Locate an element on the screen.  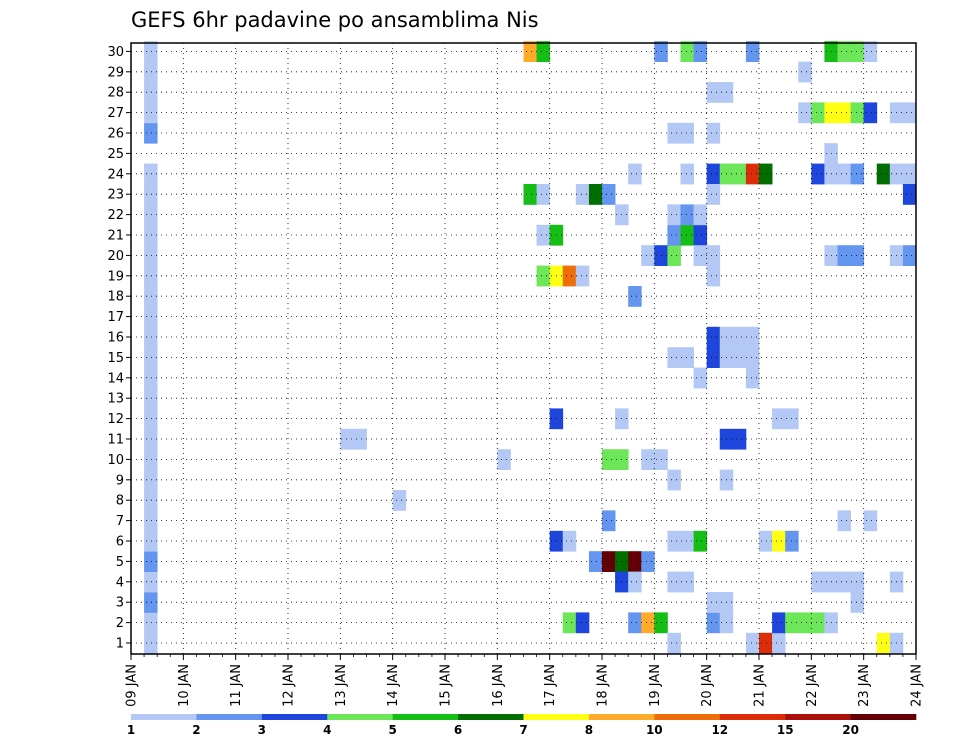
x-tick-label: 15 JAN is located at coordinates (446, 685).